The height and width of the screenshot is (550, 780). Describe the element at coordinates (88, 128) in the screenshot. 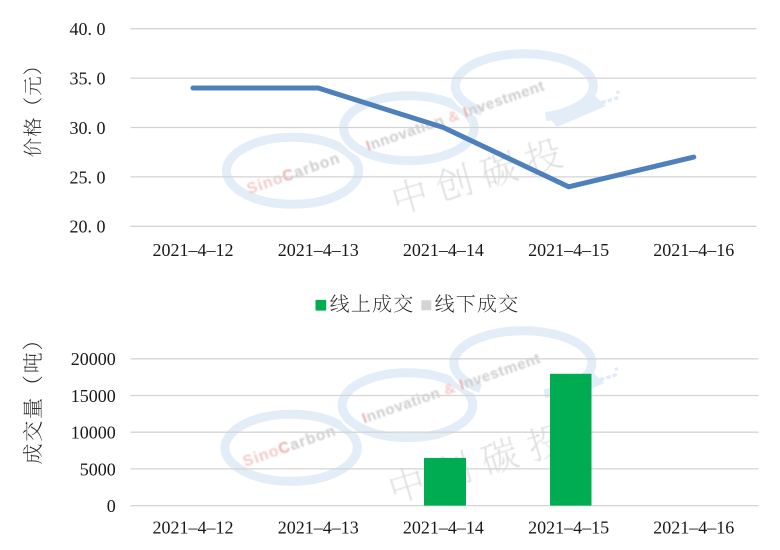

I see `svg-text: 30. 0` at that location.